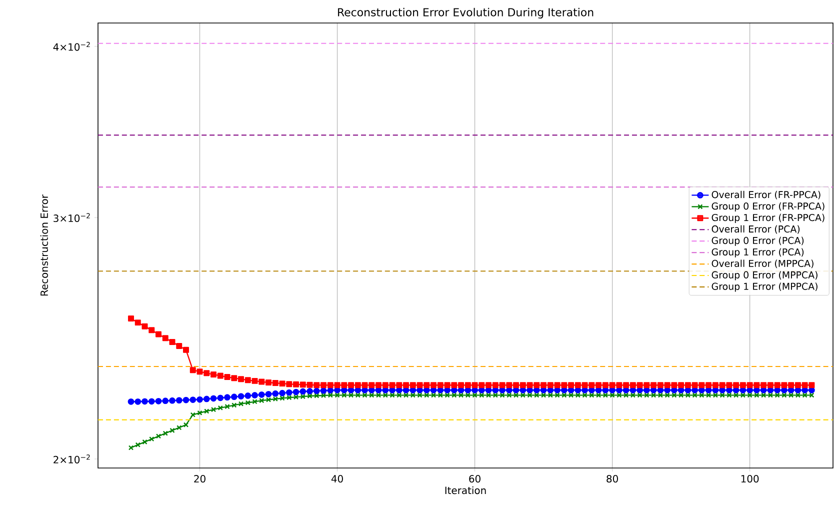 Image resolution: width=835 pixels, height=521 pixels. I want to click on legend-label: Group 0 Error (MPPCA), so click(765, 275).